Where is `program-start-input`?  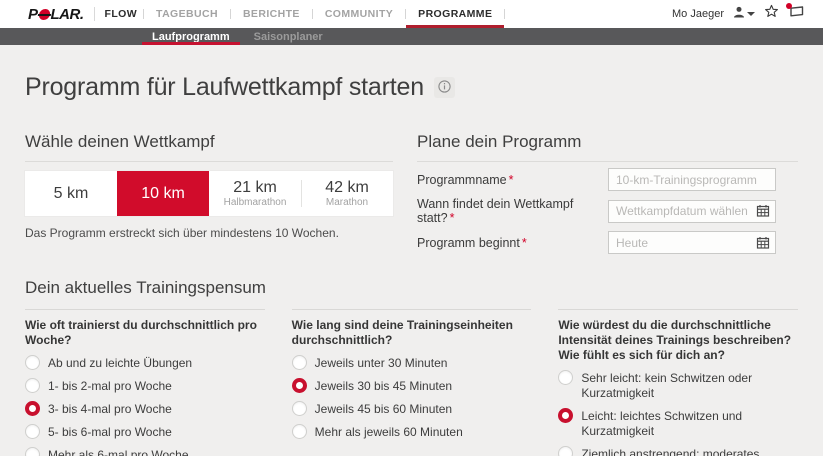
program-start-input is located at coordinates (682, 242).